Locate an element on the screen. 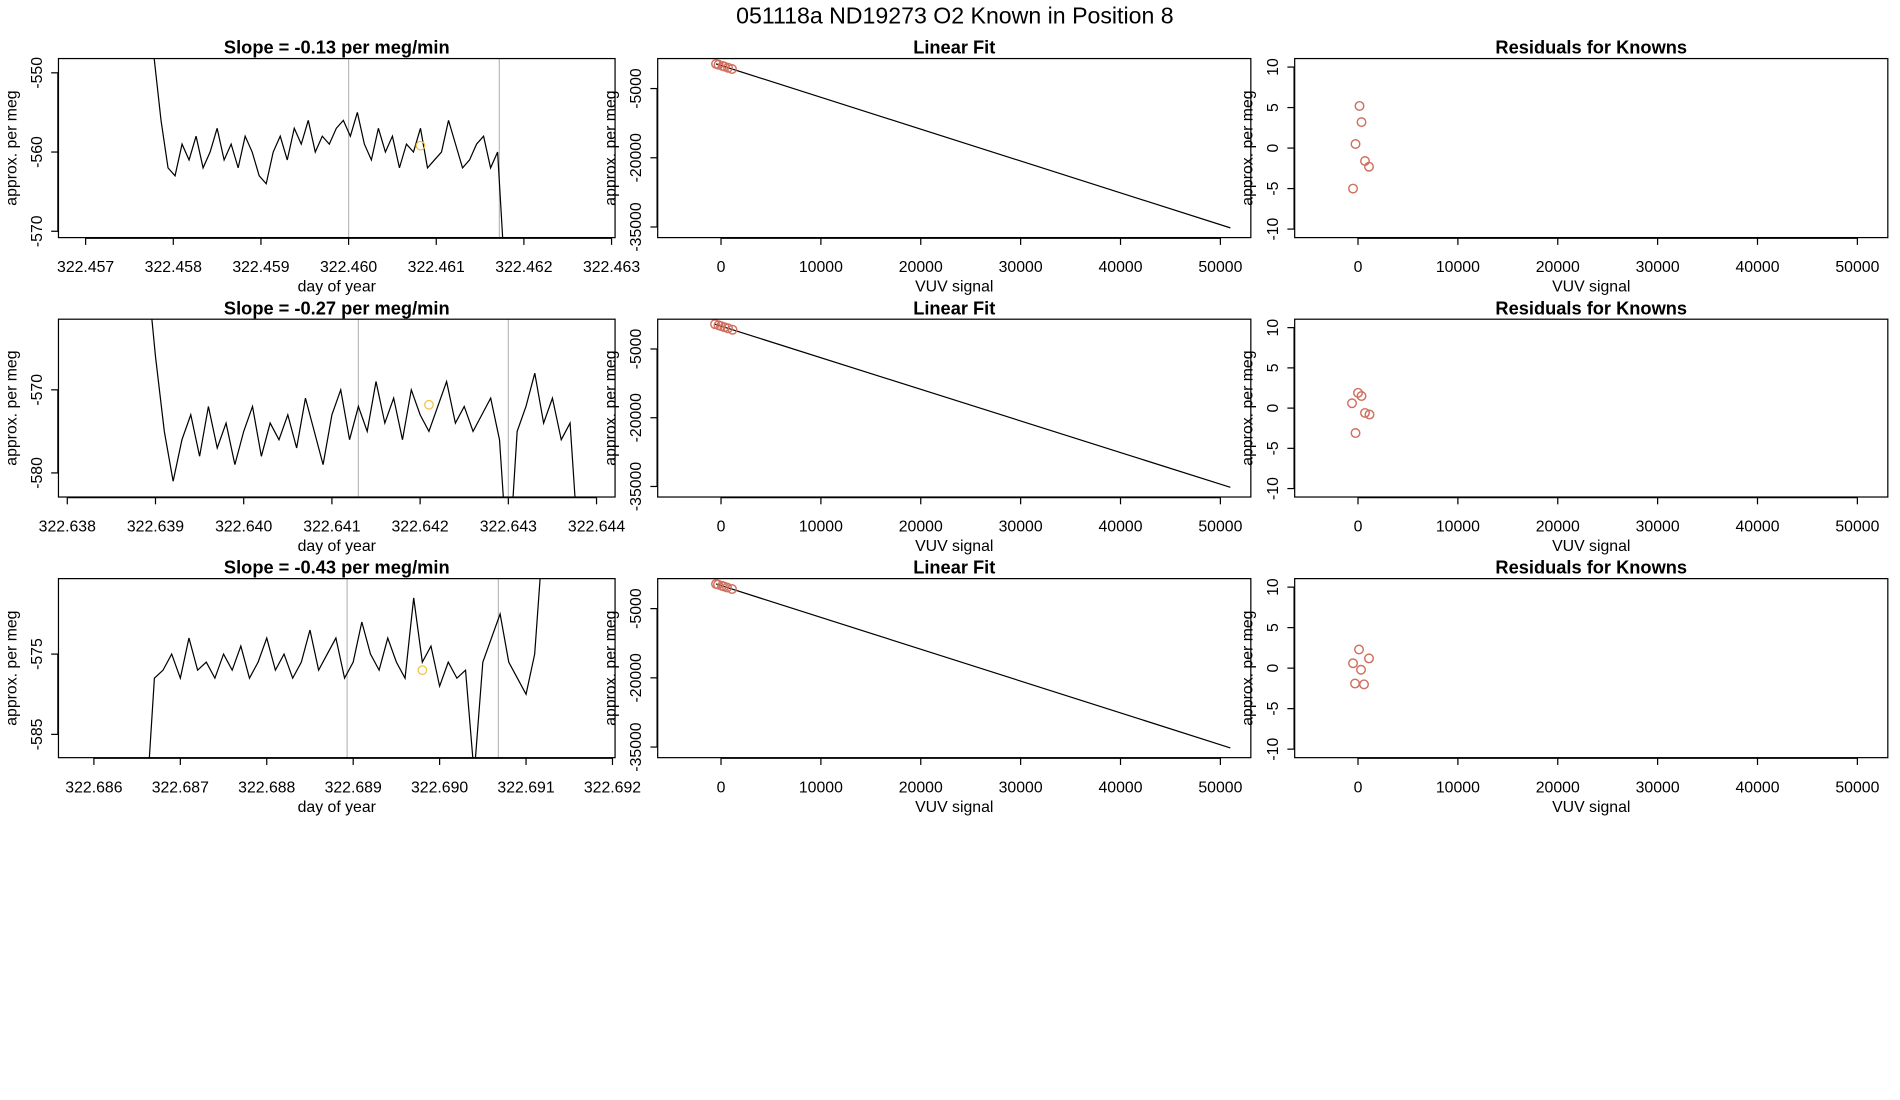 The image size is (1900, 1100). y-tick-label: -575 is located at coordinates (37, 654).